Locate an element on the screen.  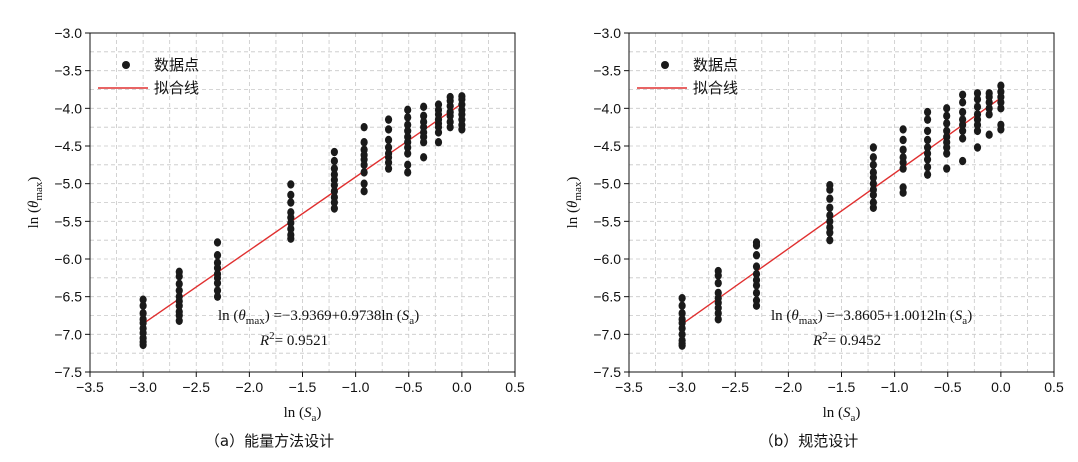
y-tick-label: −6.0 is located at coordinates (68, 259).